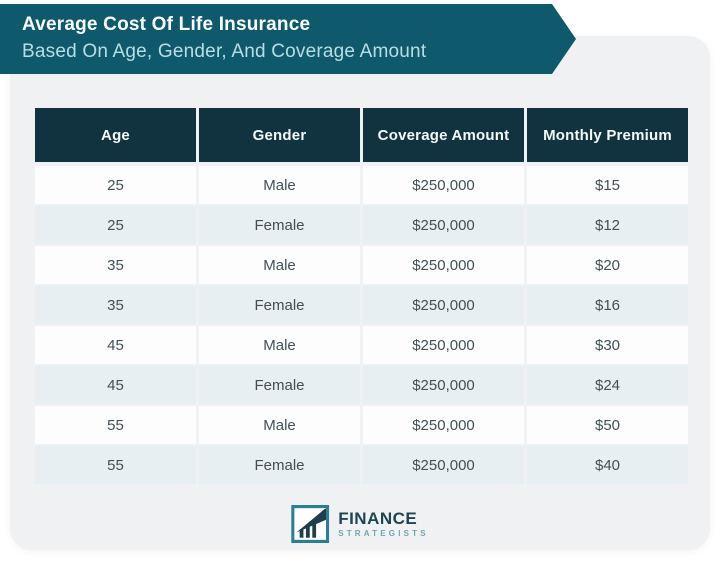  I want to click on brand-text: FINANCE STRATEGISTS, so click(383, 524).